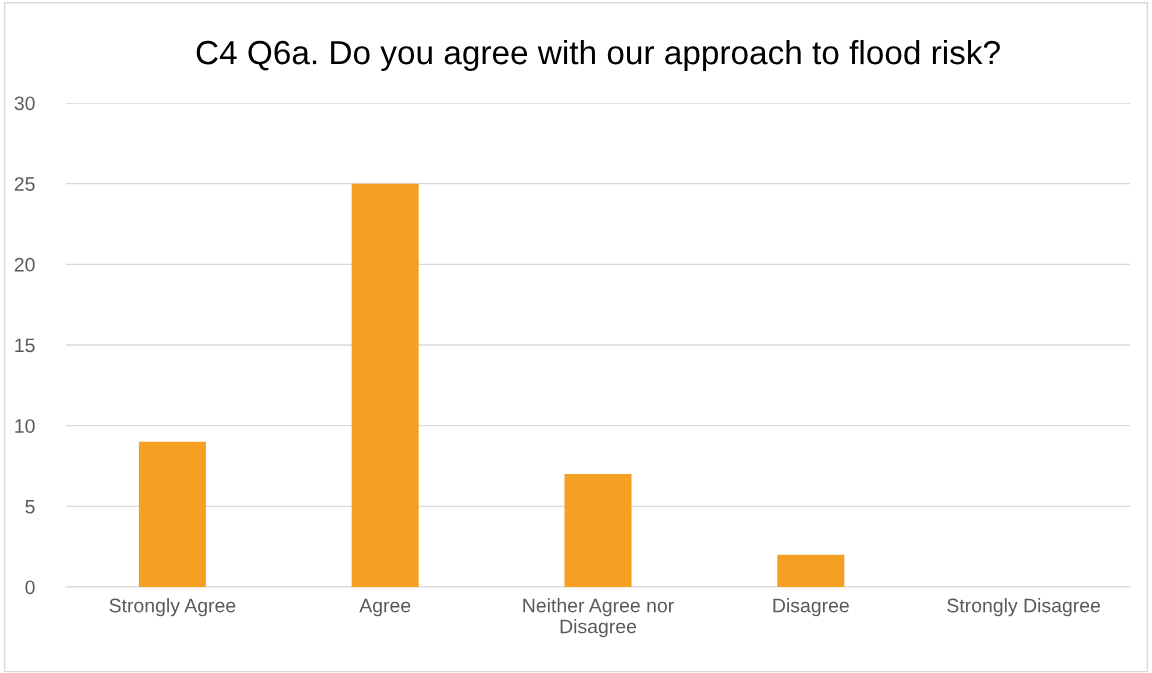  Describe the element at coordinates (30, 507) in the screenshot. I see `y-tick-label: 5` at that location.